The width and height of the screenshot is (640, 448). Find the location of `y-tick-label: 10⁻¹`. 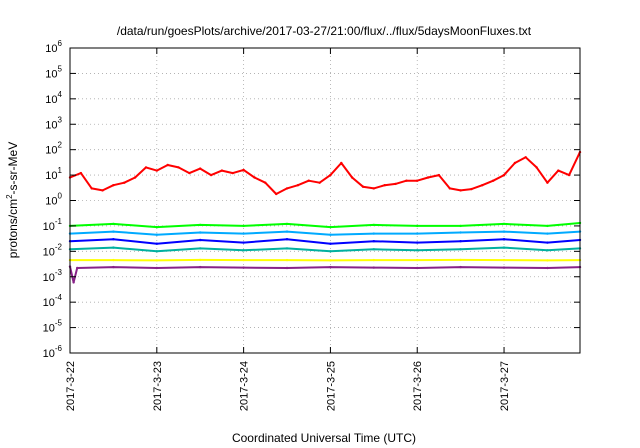

y-tick-label: 10⁻¹ is located at coordinates (53, 225).